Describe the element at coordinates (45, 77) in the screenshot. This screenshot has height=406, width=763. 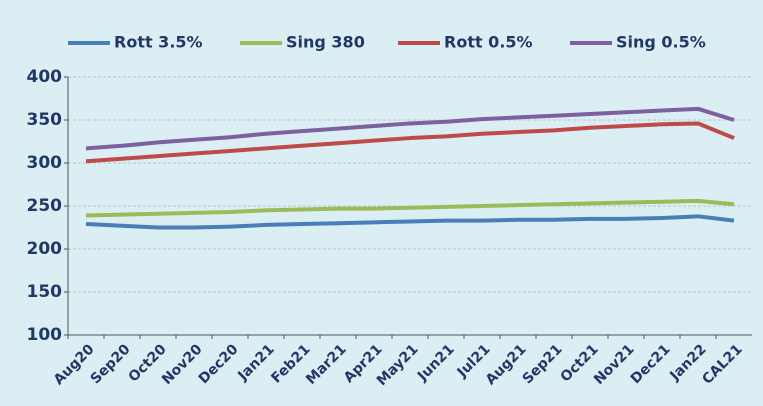
I see `y-tick-label: 400` at that location.